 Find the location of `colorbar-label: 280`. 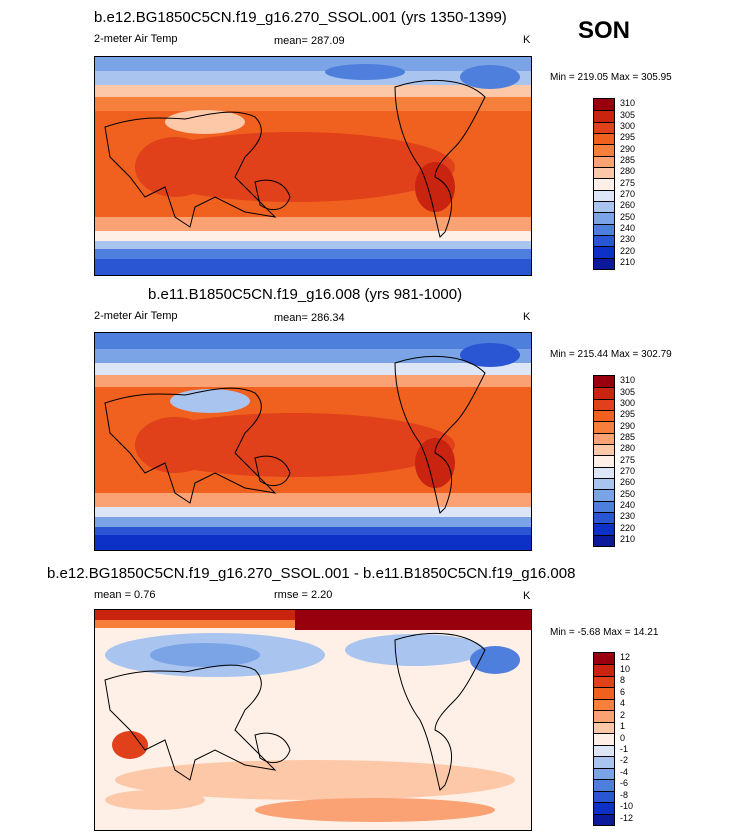

colorbar-label: 280 is located at coordinates (628, 171).